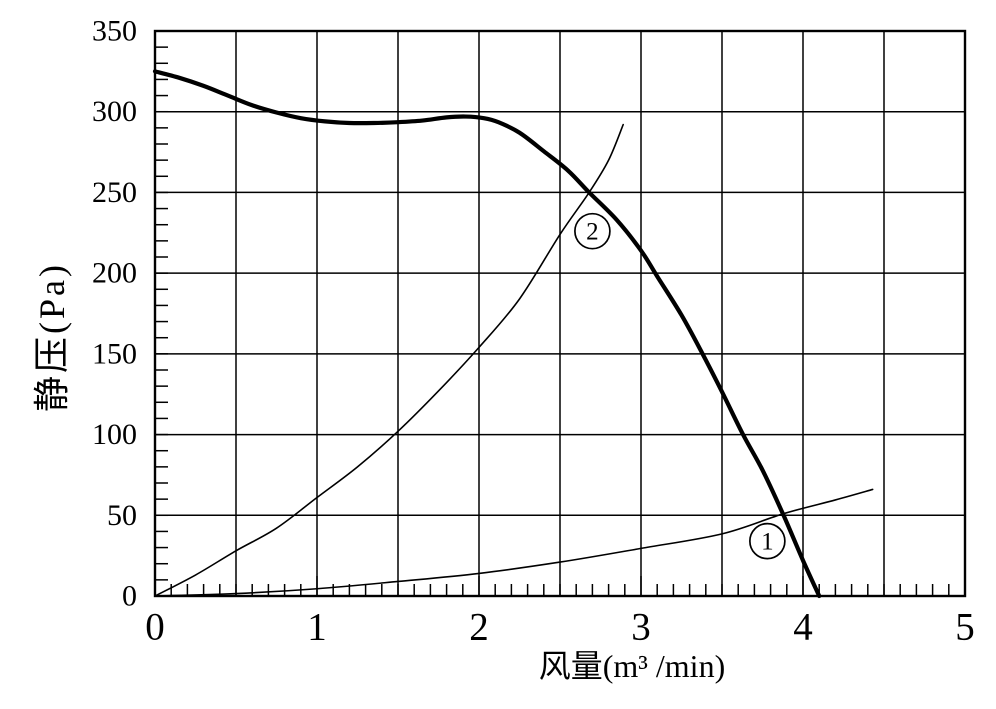 The width and height of the screenshot is (996, 709). I want to click on x-tick-label: 4, so click(803, 627).